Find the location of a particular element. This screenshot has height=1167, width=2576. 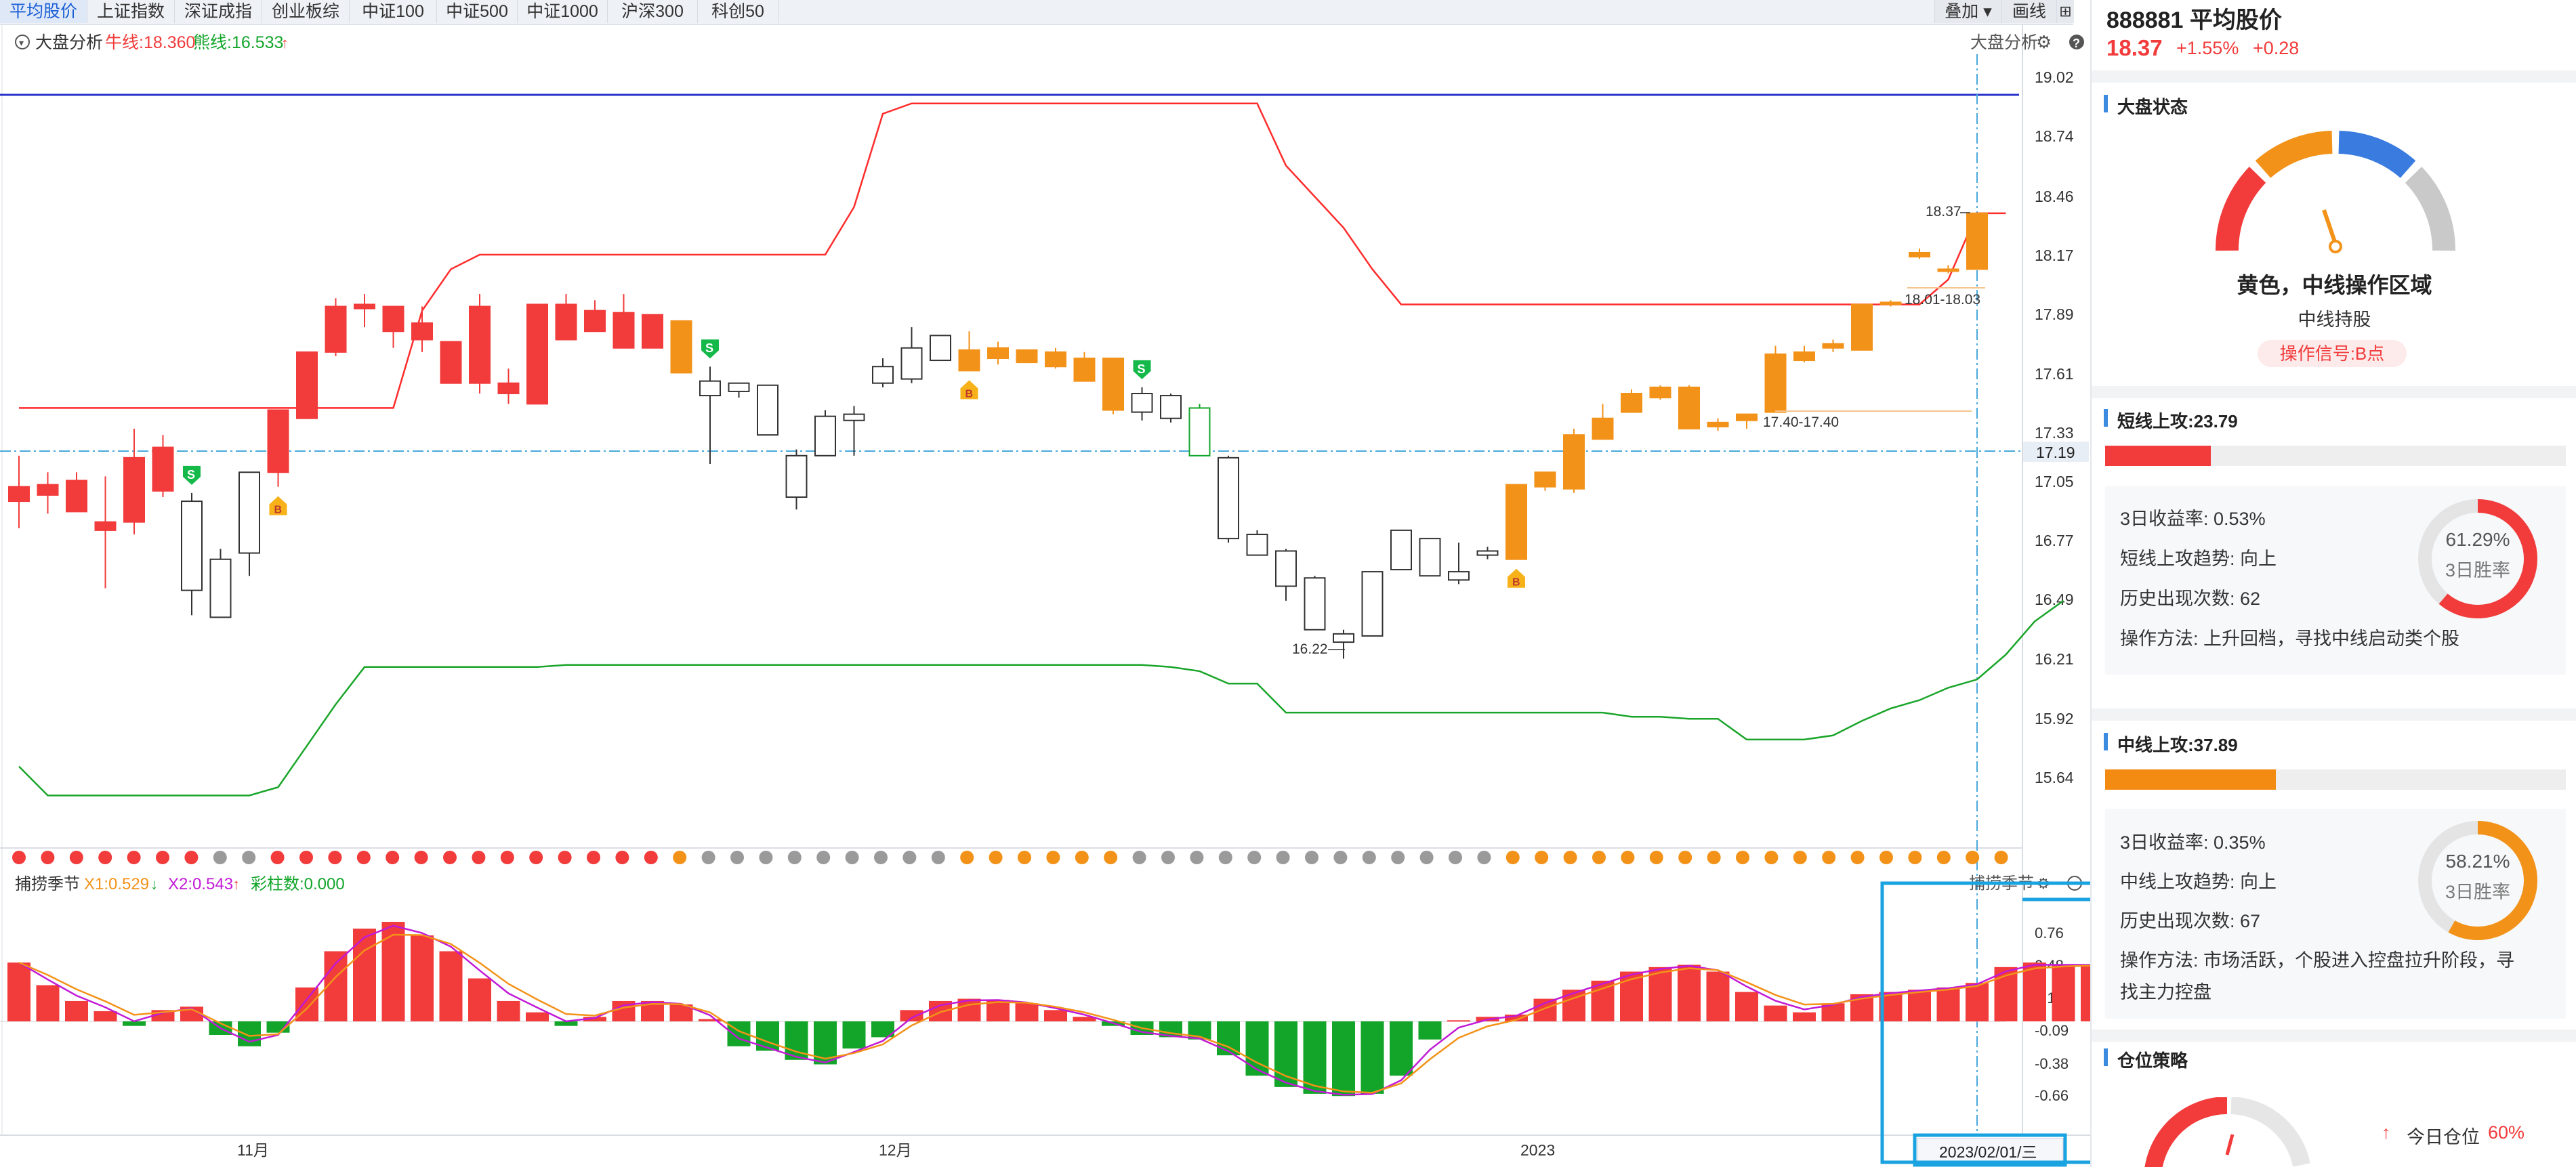

tab-chinext: 创业板综 is located at coordinates (306, 11).